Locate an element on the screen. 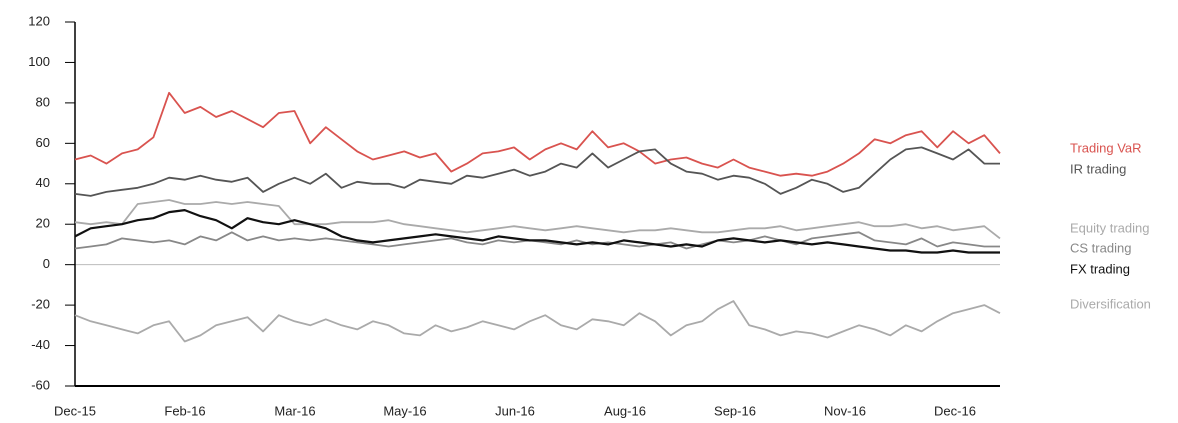 The height and width of the screenshot is (423, 1178). x-tick-label: Dec-15 is located at coordinates (75, 410).